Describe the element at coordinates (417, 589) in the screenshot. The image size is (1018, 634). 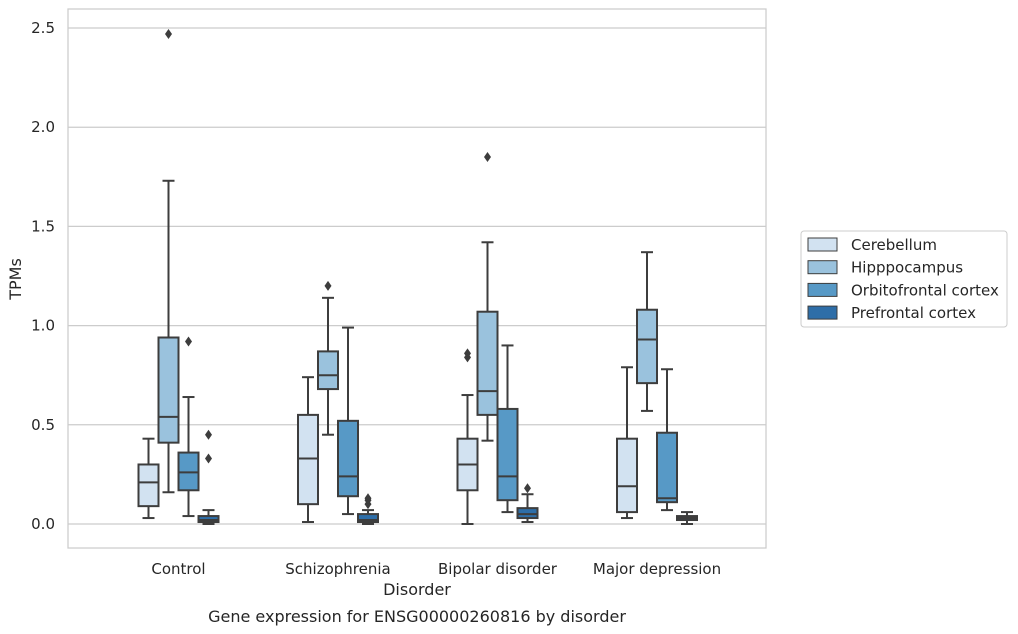
I see `x-axis-label: Disorder` at that location.